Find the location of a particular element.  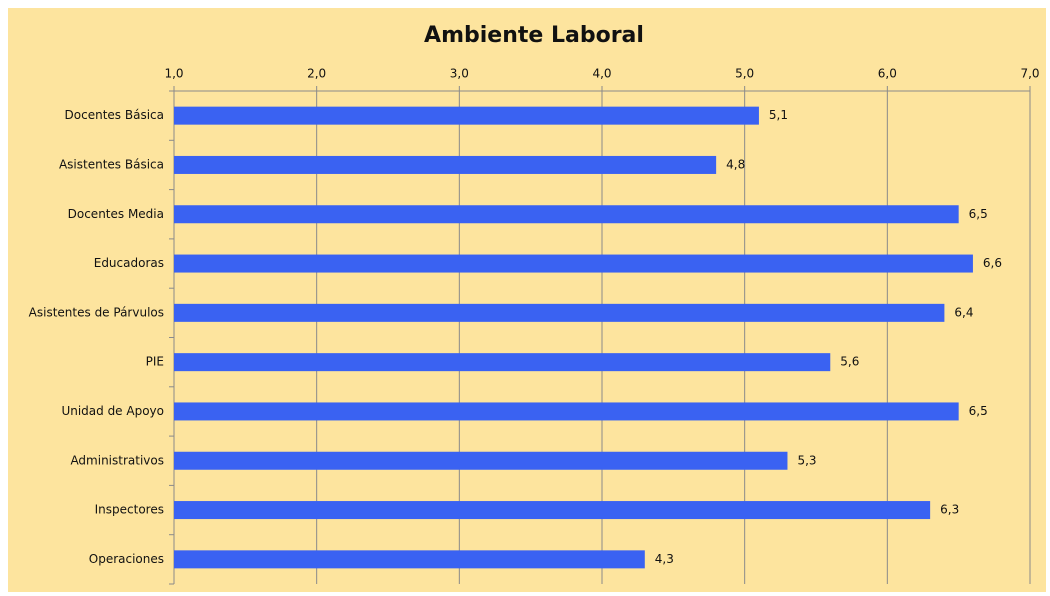

data-label: 5,3 is located at coordinates (806, 460).